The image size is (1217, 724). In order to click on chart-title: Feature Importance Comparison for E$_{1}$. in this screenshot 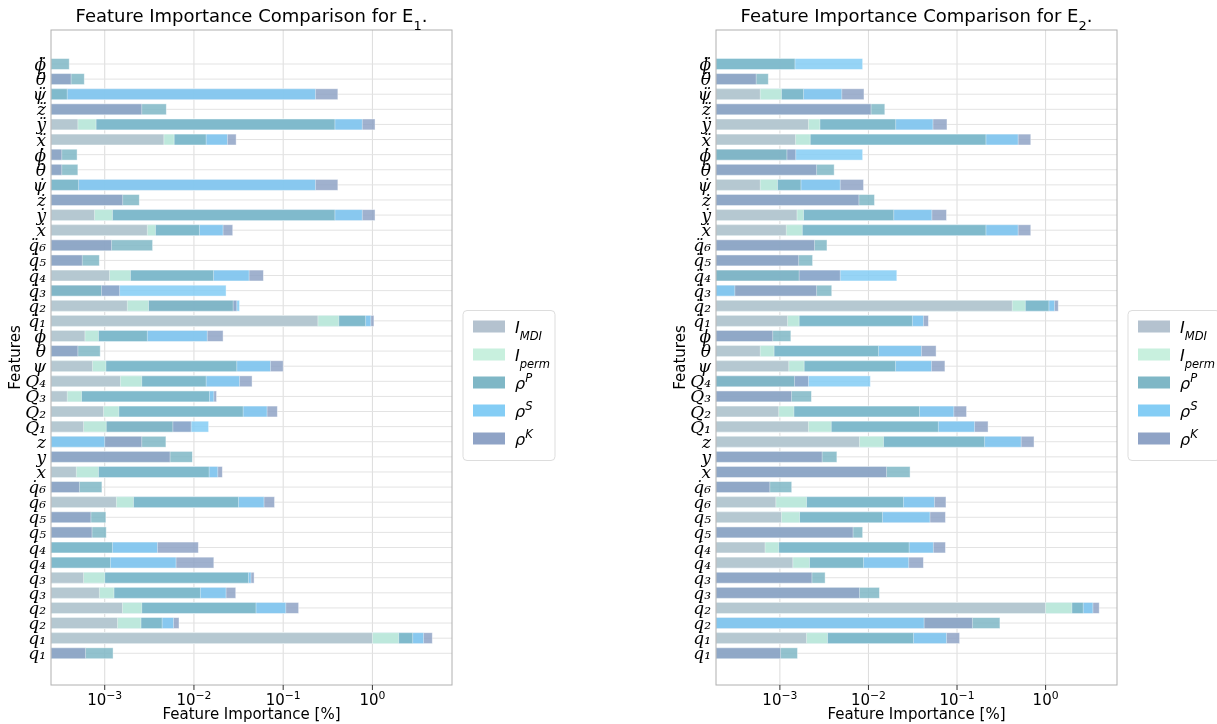, I will do `click(251, 19)`.